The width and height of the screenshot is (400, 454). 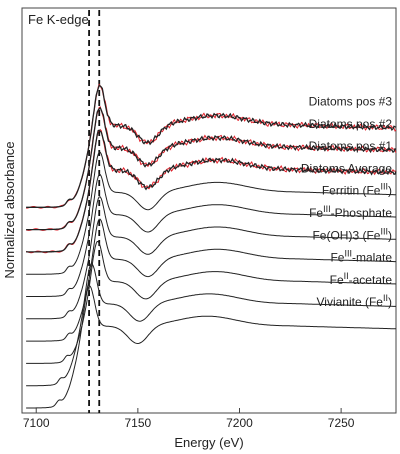 What do you see at coordinates (36, 423) in the screenshot?
I see `x-tick-label: 7100` at bounding box center [36, 423].